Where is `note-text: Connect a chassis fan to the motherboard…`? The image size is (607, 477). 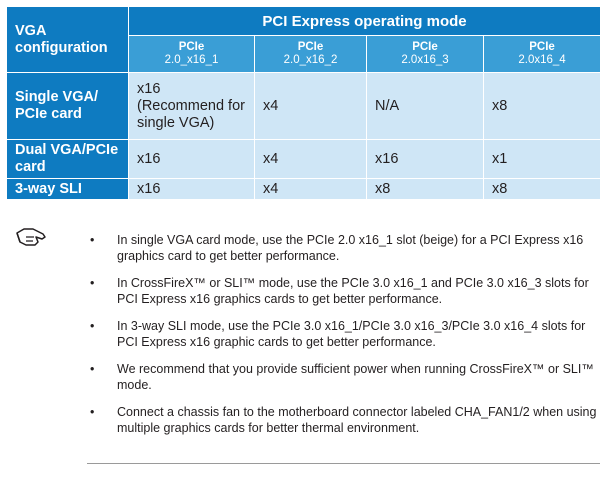 note-text: Connect a chassis fan to the motherboard… is located at coordinates (357, 420).